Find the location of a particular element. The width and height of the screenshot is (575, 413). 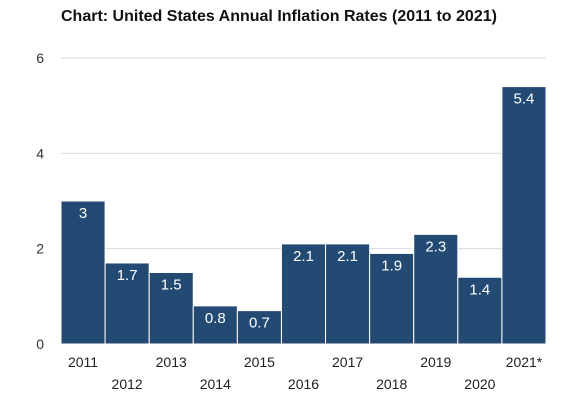

y-tick-label: 4 is located at coordinates (40, 153).